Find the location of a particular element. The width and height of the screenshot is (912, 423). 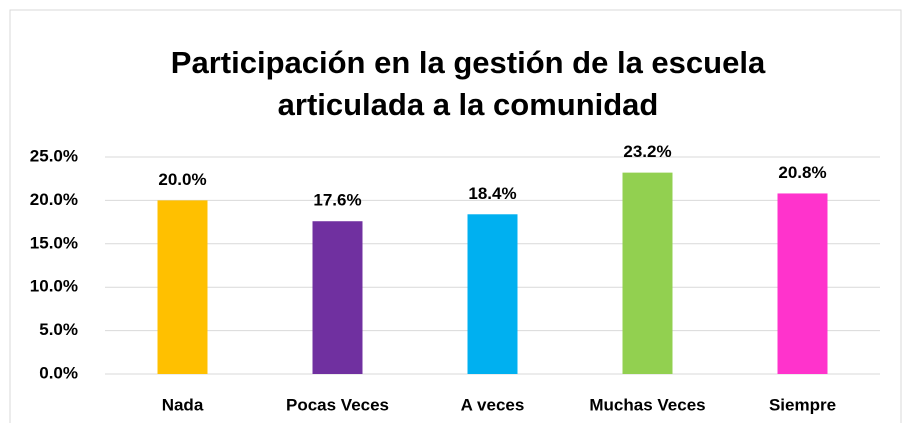

x-tick-label: Pocas Veces is located at coordinates (337, 404).